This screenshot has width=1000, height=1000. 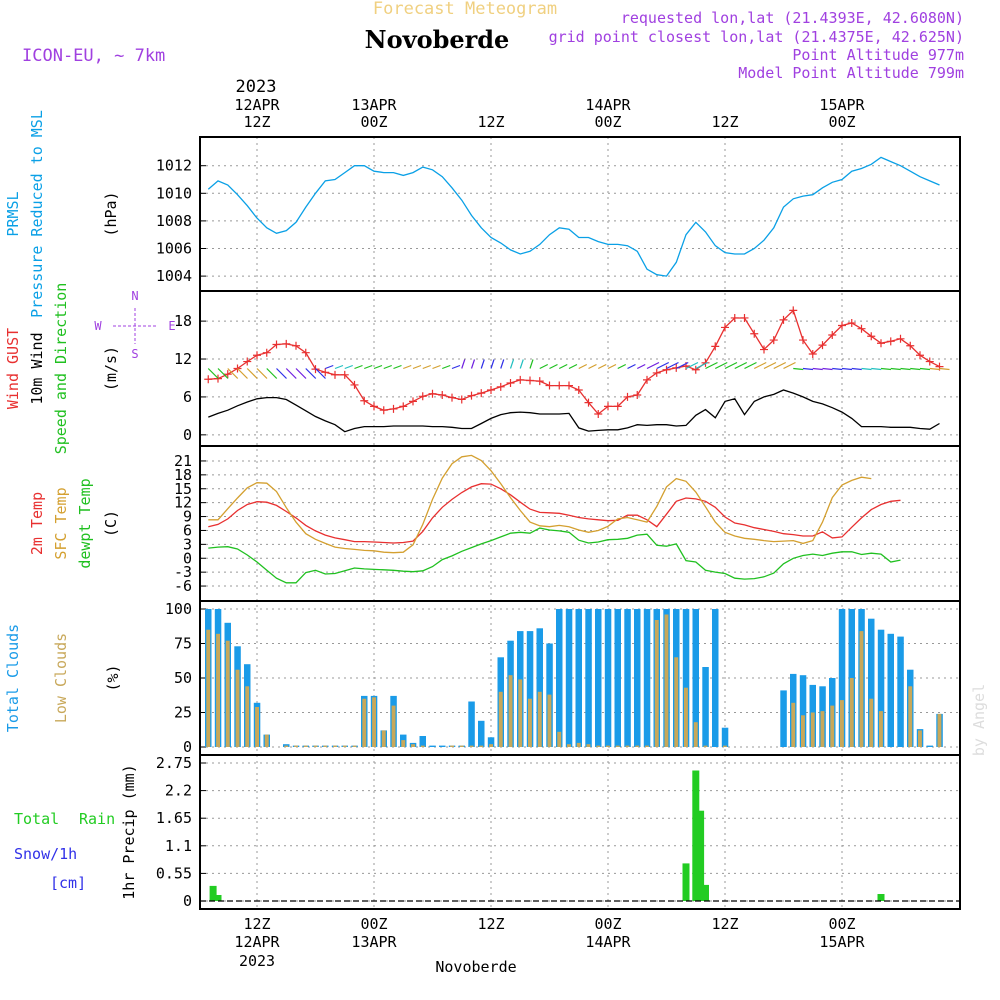 What do you see at coordinates (187, 544) in the screenshot?
I see `y-tick-label: 3` at bounding box center [187, 544].